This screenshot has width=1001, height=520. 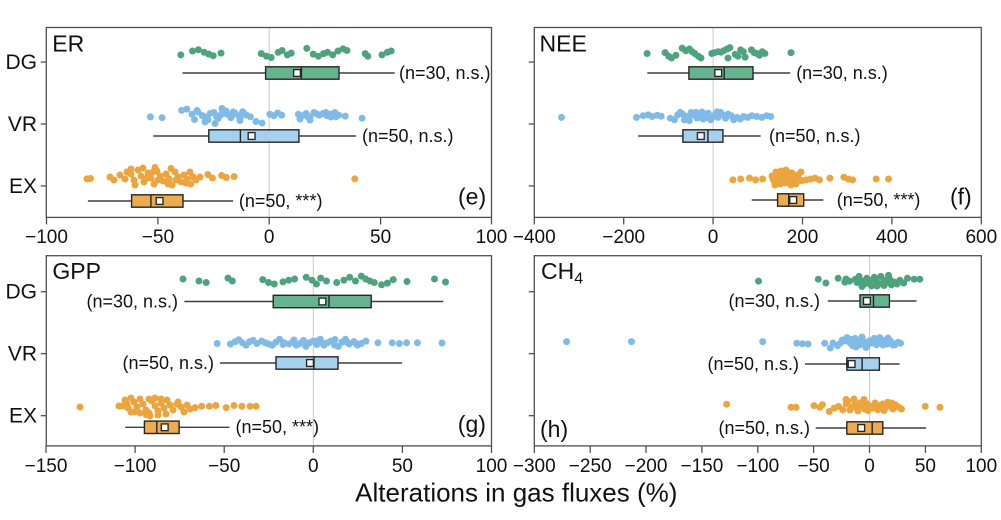 I want to click on svg-text: (f), so click(x=961, y=197).